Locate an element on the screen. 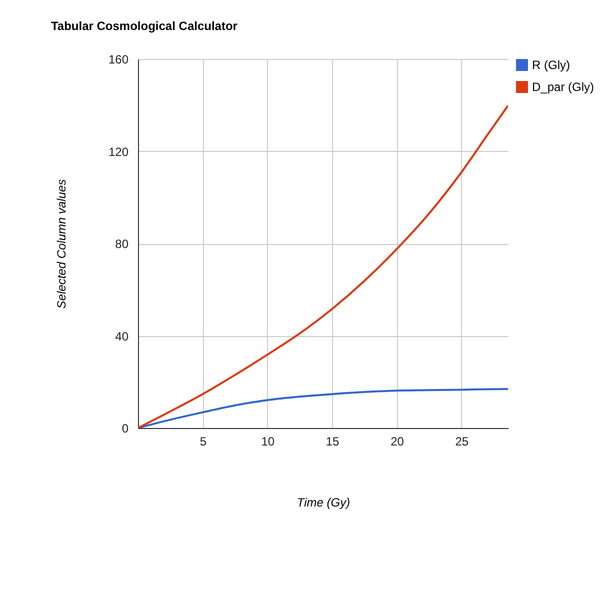  y-tick-label: 120 is located at coordinates (118, 151).